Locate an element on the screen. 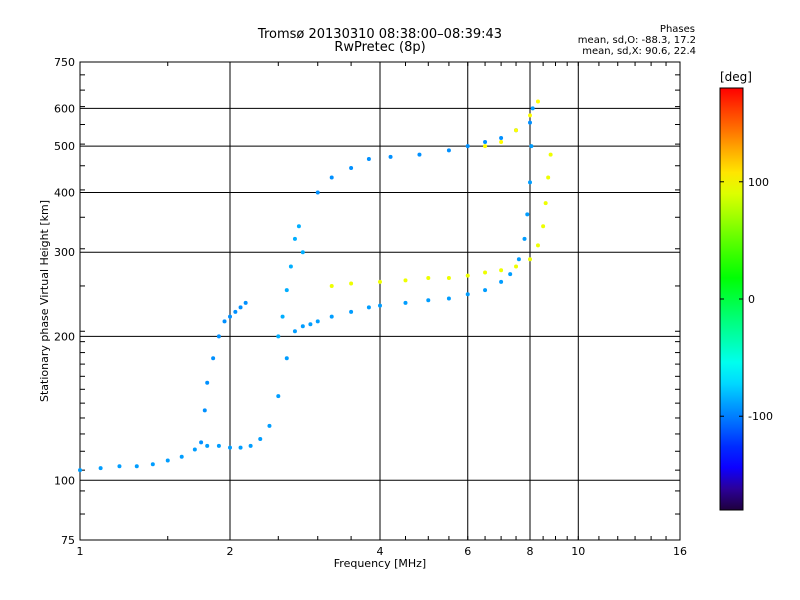 This screenshot has height=600, width=800. y-tick-label: 400 is located at coordinates (64, 192).